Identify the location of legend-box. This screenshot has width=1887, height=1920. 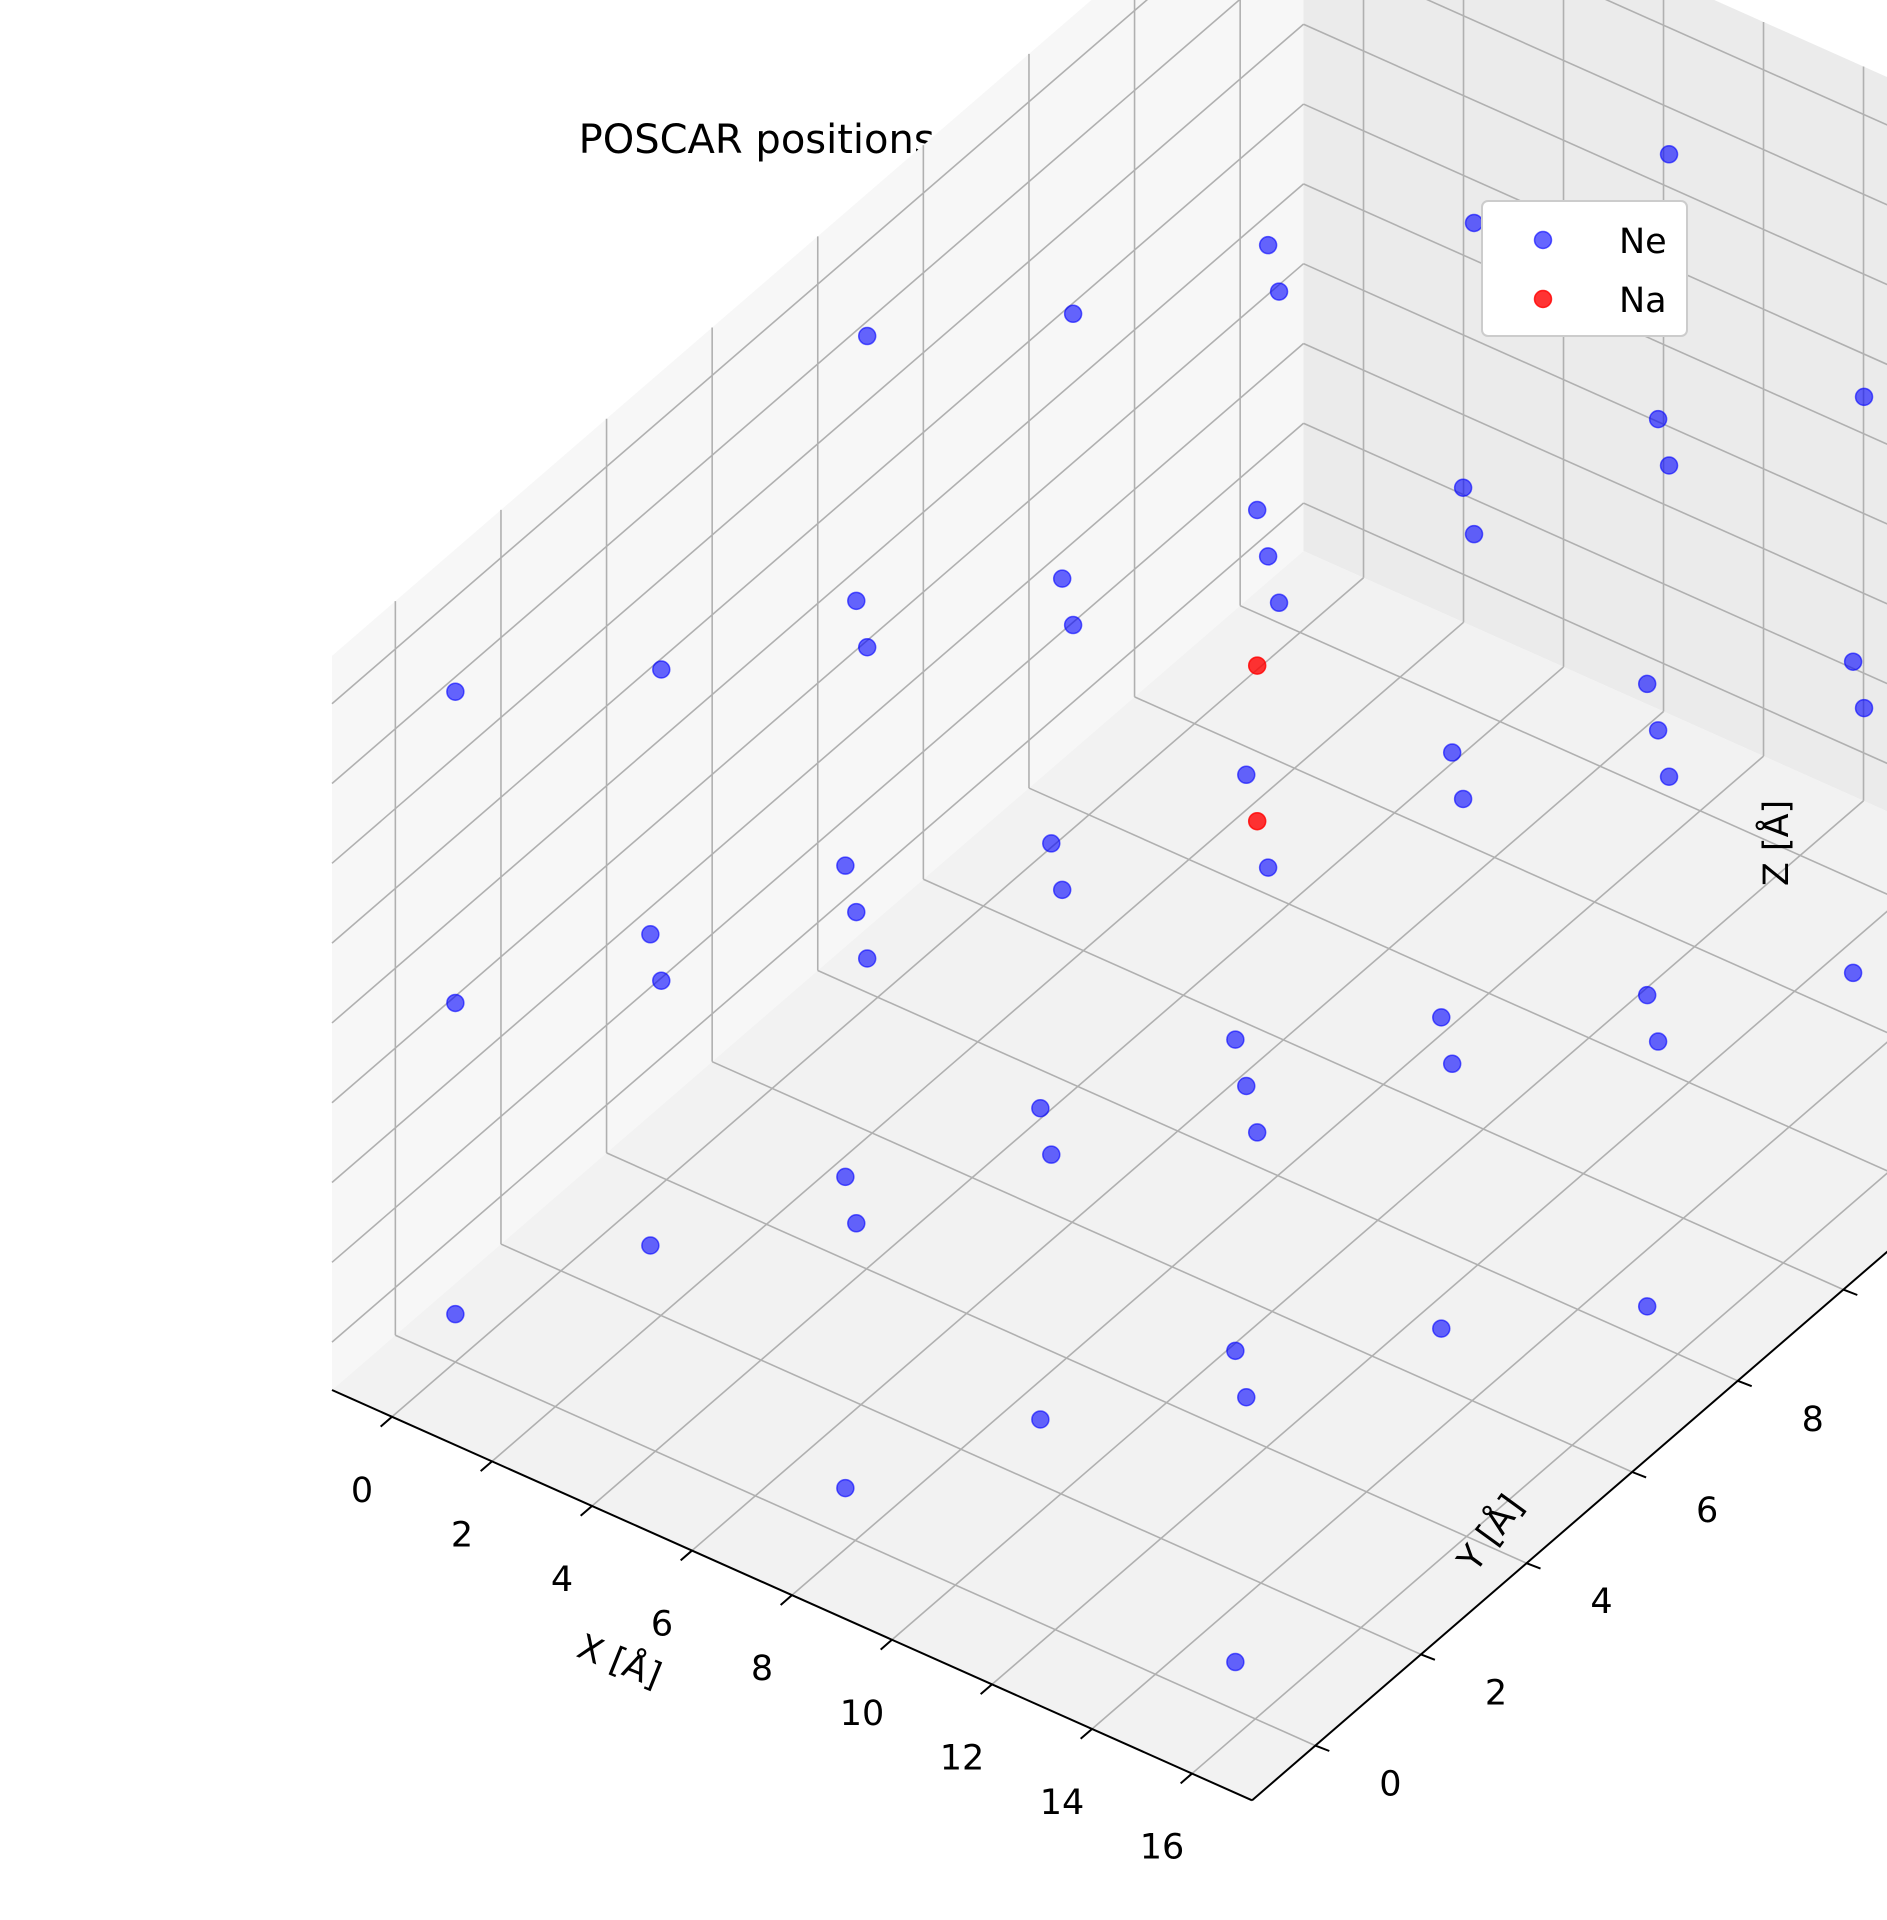
(1584, 268).